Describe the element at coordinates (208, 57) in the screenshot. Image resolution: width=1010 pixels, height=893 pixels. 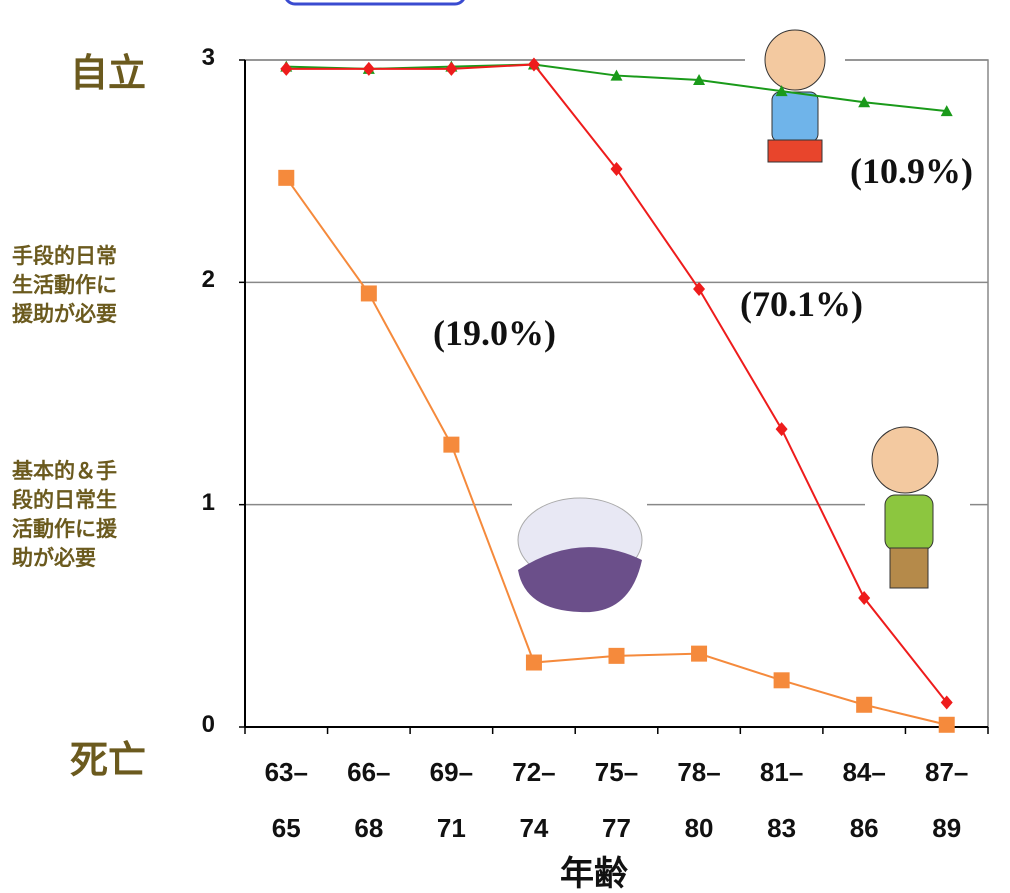
I see `y-tick-label: 3` at that location.